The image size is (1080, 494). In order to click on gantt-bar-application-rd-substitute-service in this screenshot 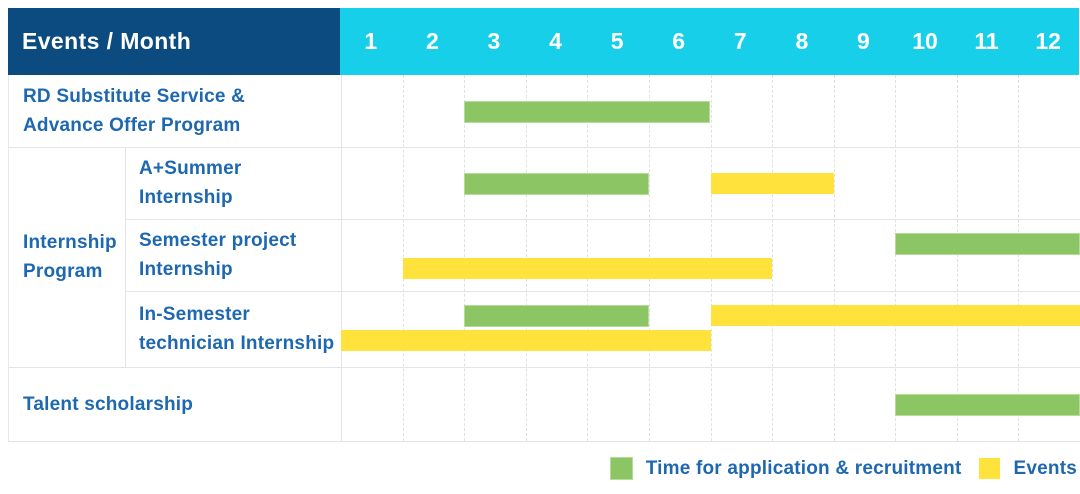, I will do `click(587, 111)`.